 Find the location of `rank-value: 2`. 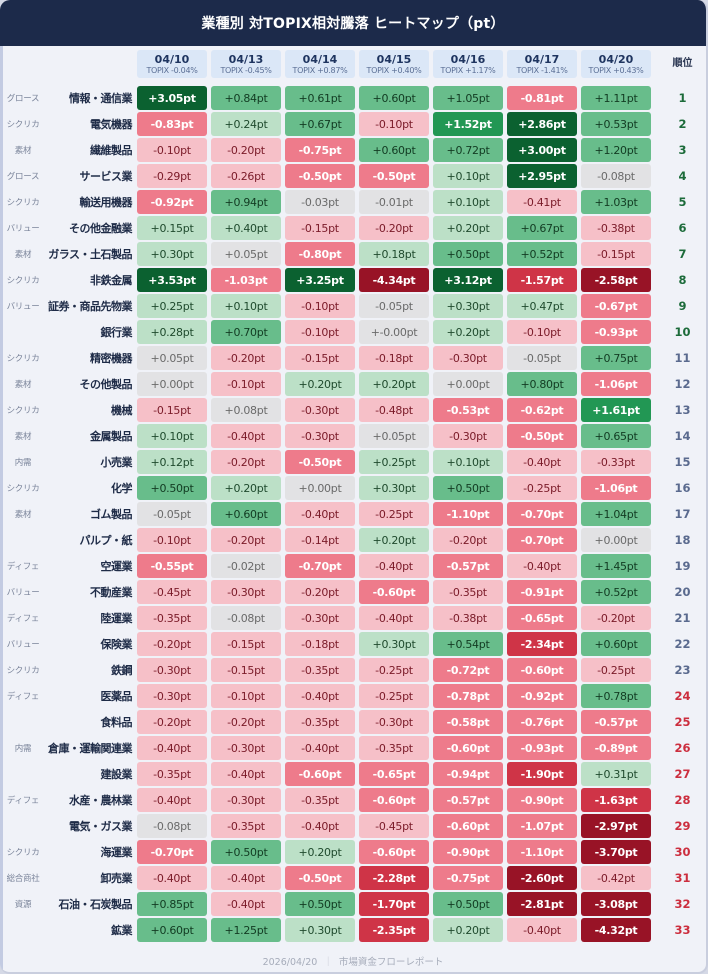

rank-value: 2 is located at coordinates (682, 124).